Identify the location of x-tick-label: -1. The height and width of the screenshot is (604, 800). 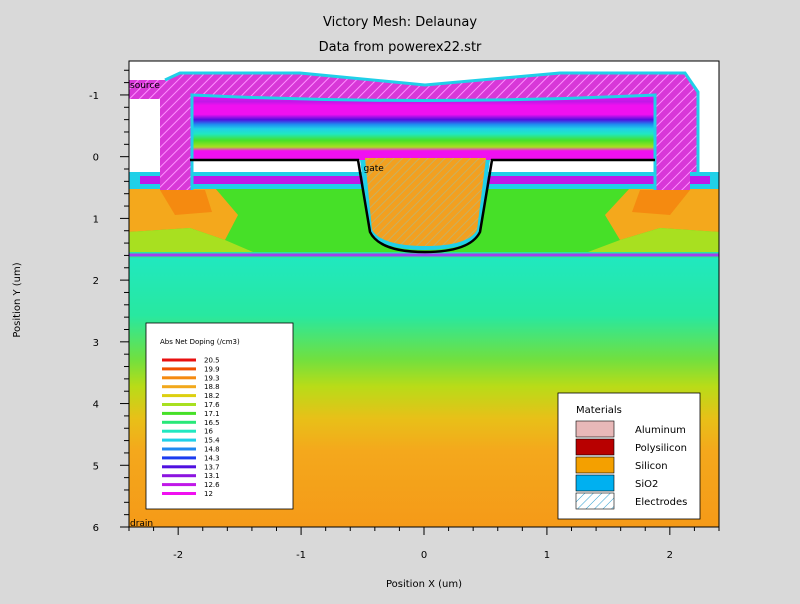
(301, 555).